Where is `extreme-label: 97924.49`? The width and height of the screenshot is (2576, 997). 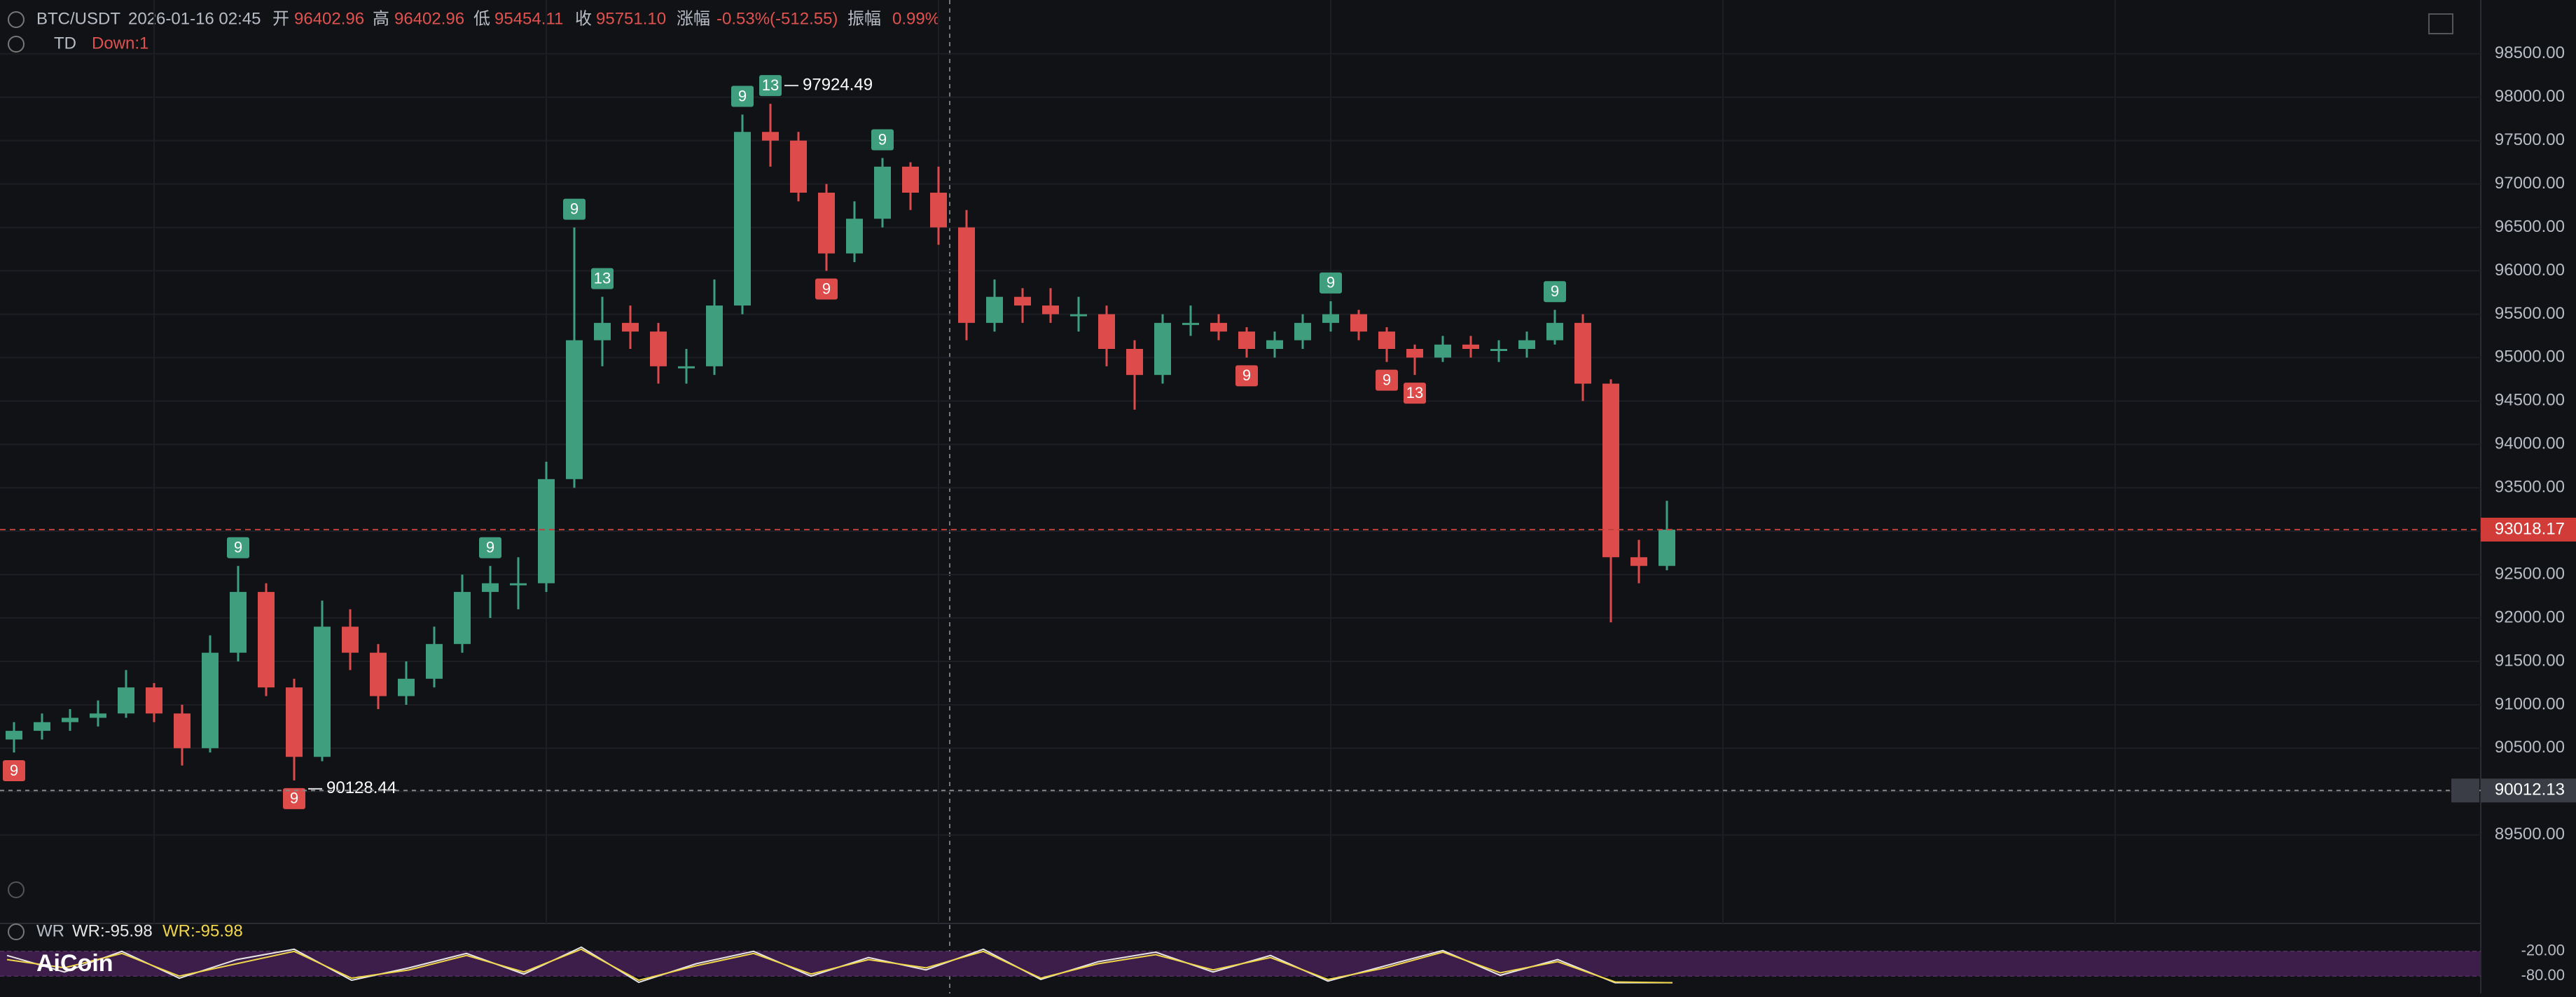
extreme-label: 97924.49 is located at coordinates (838, 84).